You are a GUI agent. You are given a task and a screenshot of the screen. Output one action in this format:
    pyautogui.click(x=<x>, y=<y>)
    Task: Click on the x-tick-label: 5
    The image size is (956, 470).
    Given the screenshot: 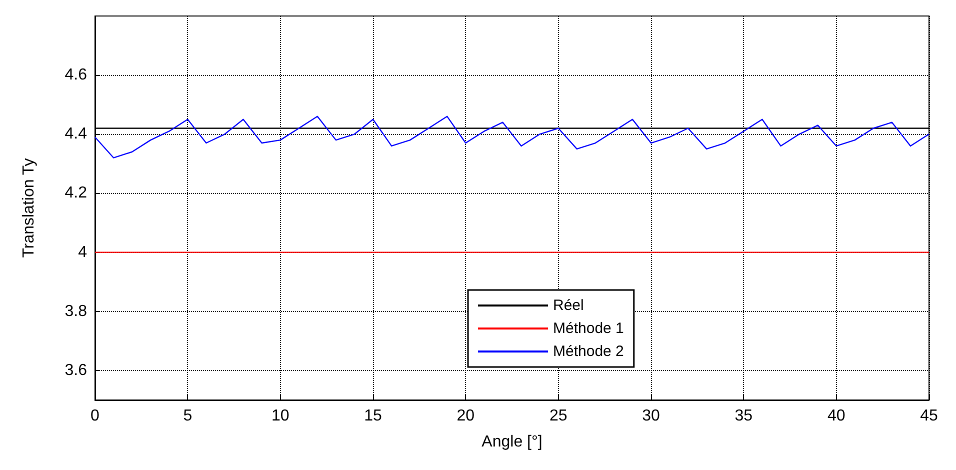 What is the action you would take?
    pyautogui.click(x=187, y=416)
    